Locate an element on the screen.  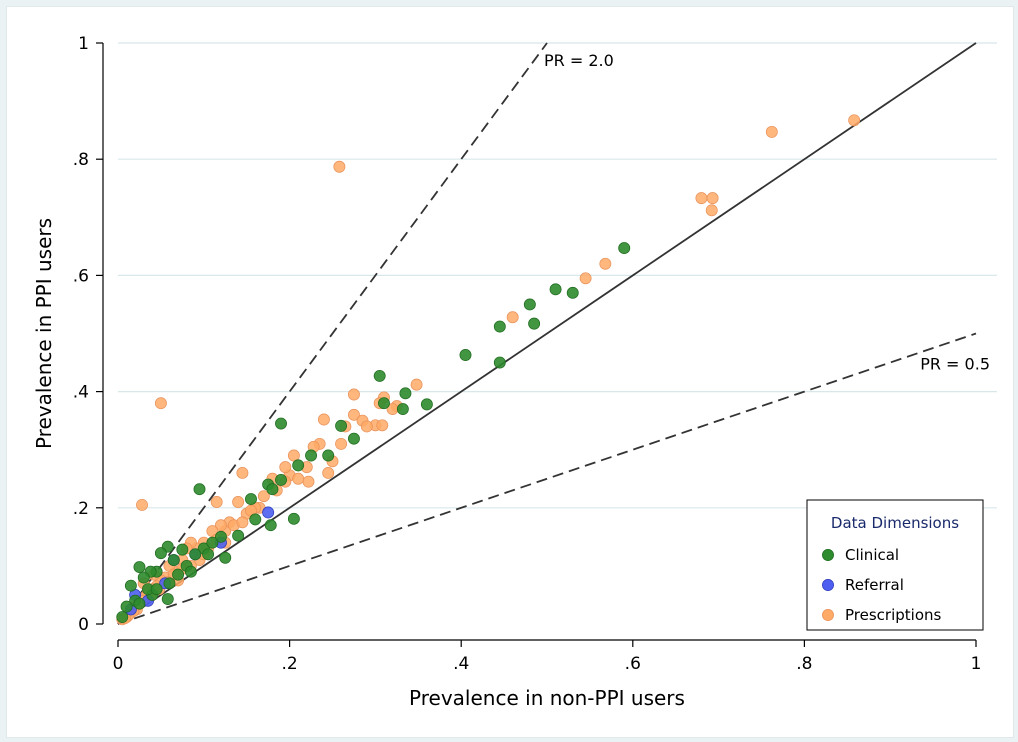
y-axis-title: Prevalence in PPI users is located at coordinates (44, 333).